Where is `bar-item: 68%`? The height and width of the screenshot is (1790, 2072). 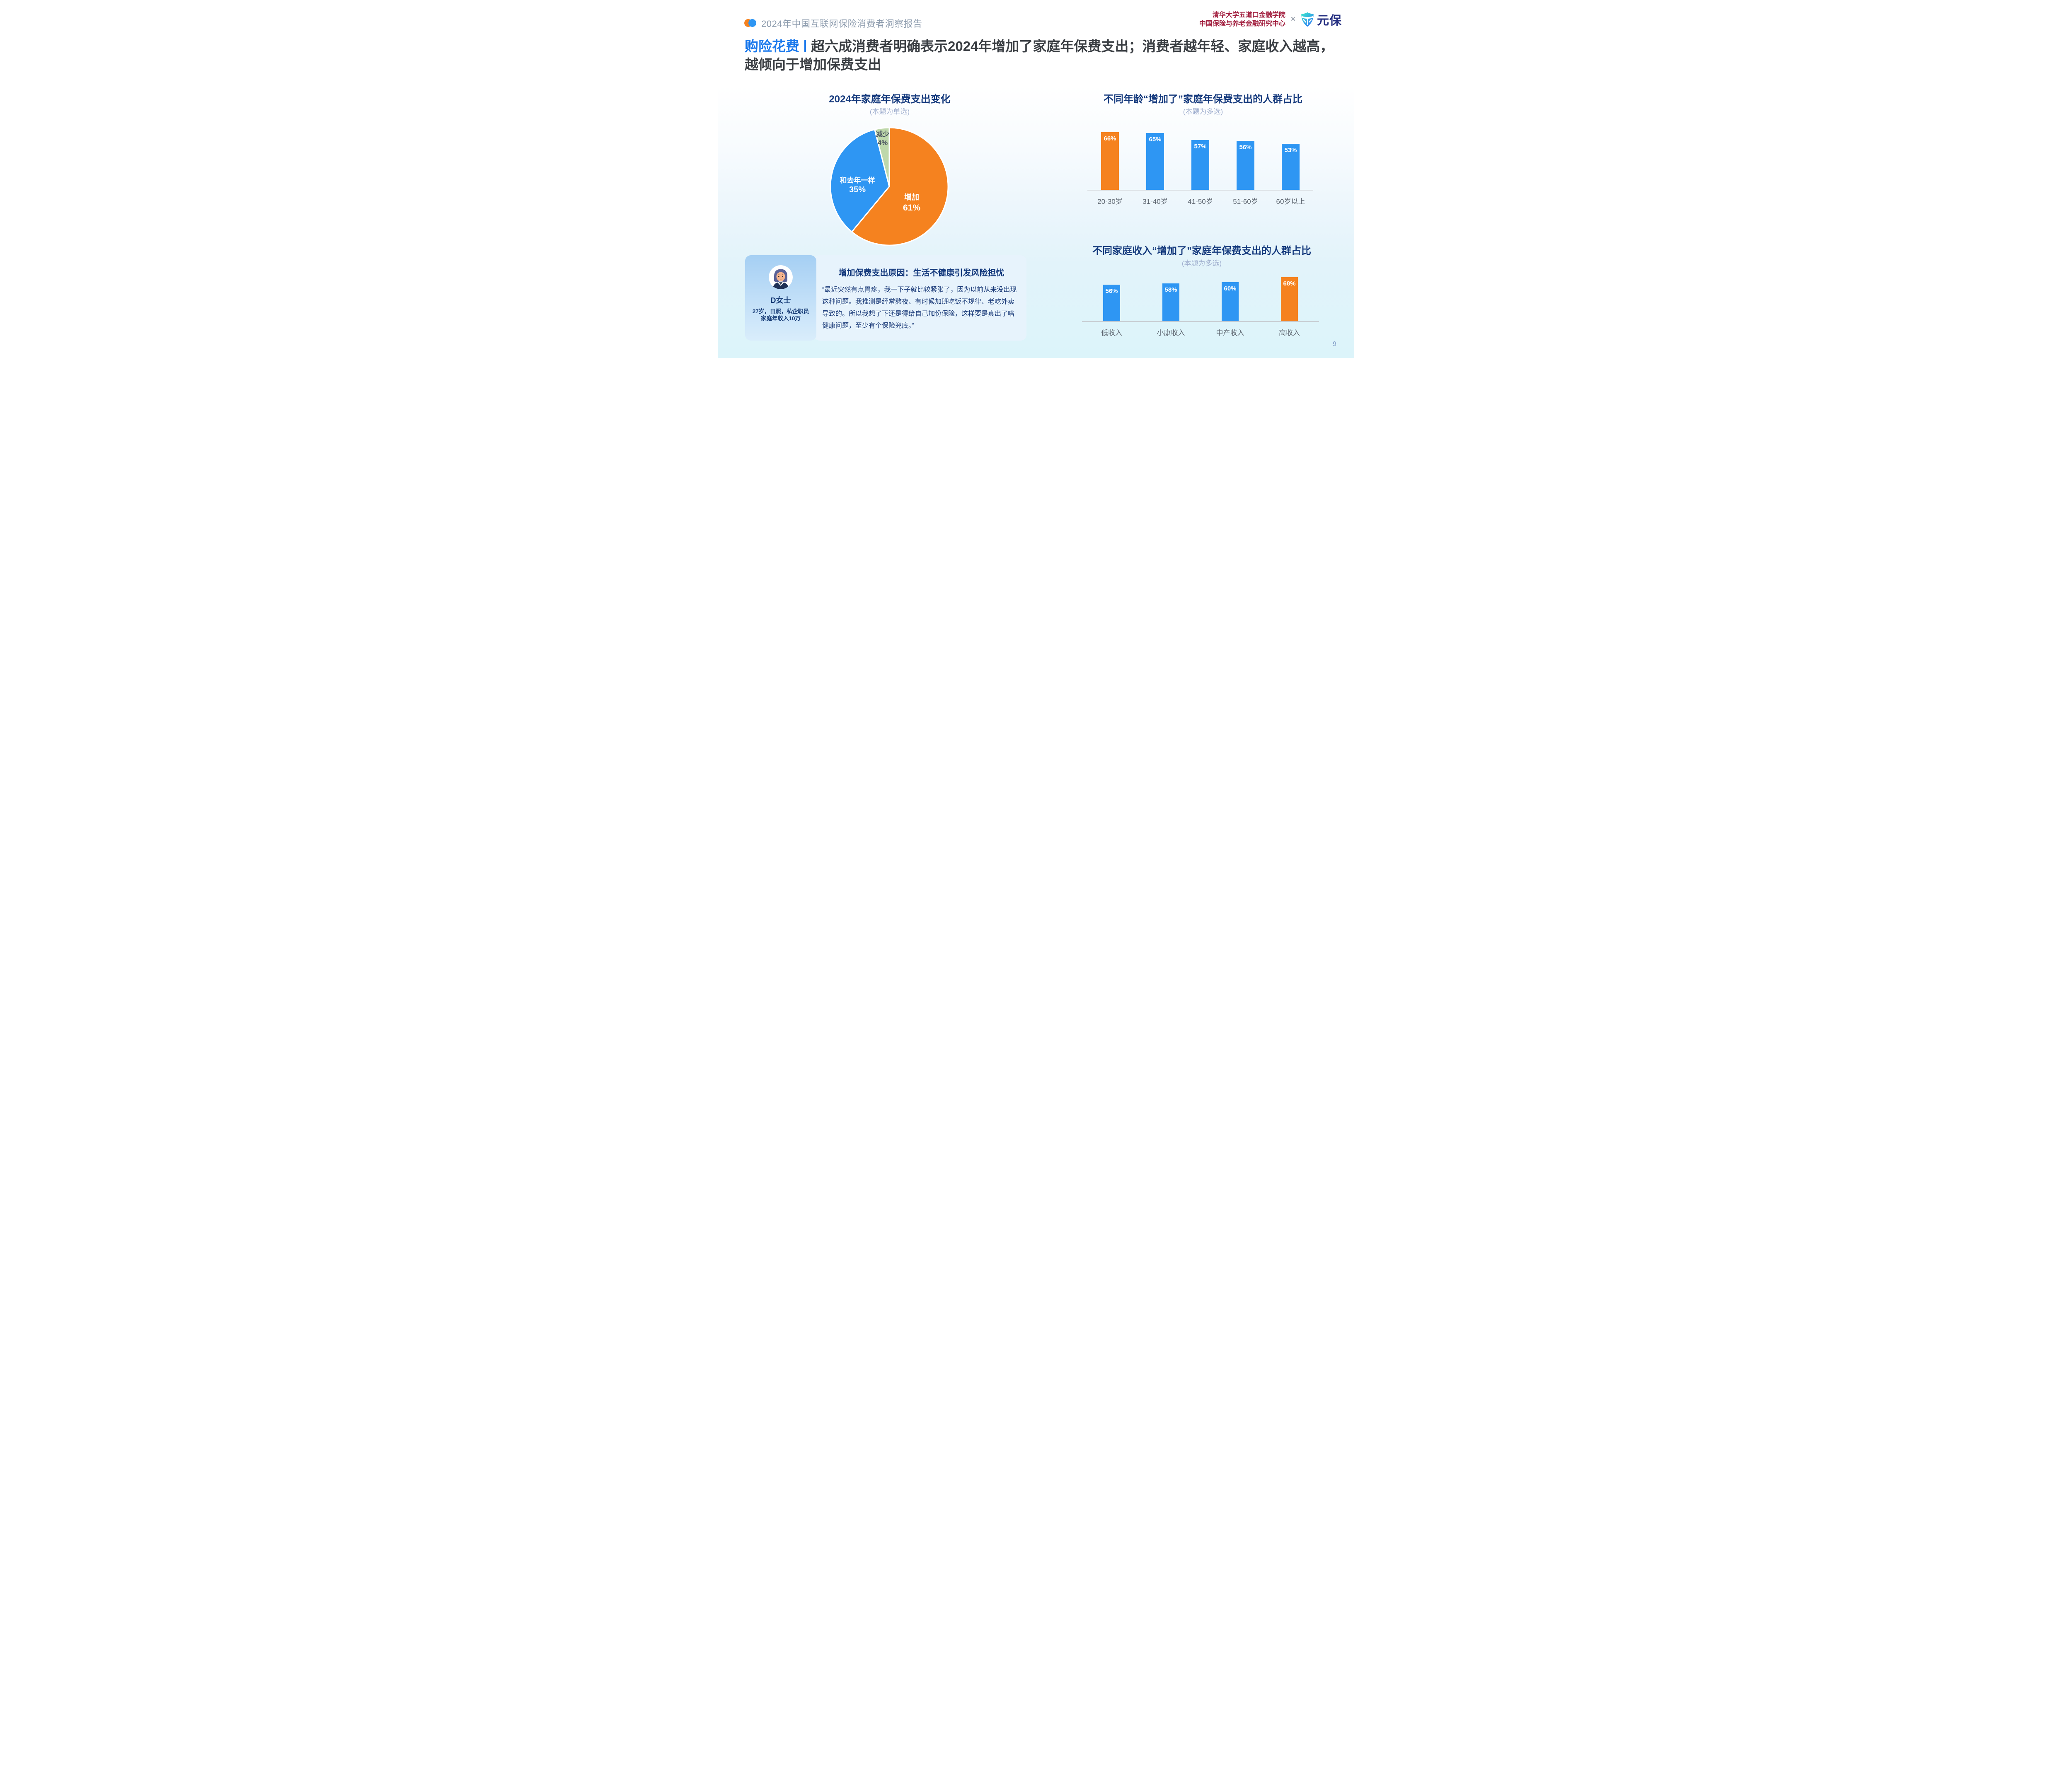 bar-item: 68% is located at coordinates (1289, 296).